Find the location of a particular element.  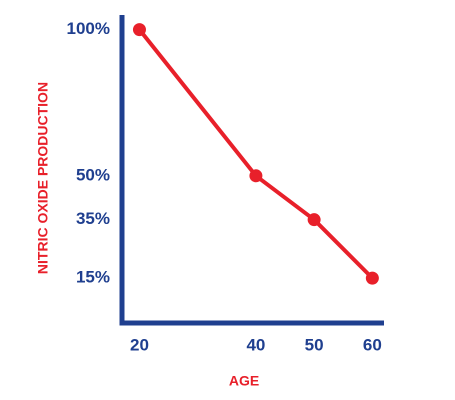

x-axis-label: AGE is located at coordinates (244, 381).